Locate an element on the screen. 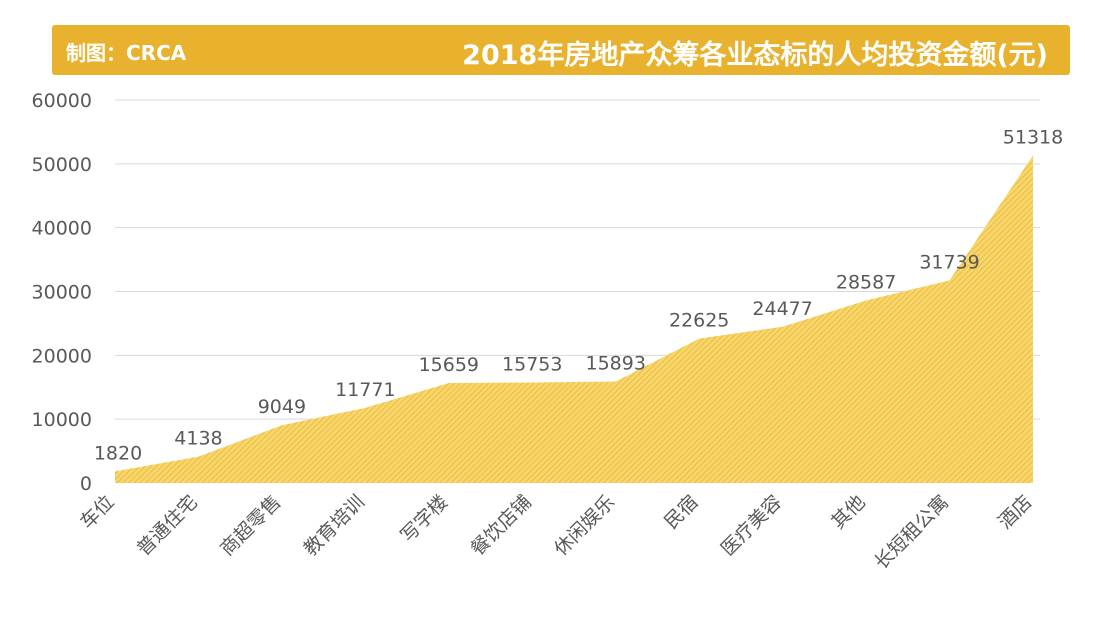 The width and height of the screenshot is (1118, 626). x-tick-label: 长短租公寓 is located at coordinates (911, 532).